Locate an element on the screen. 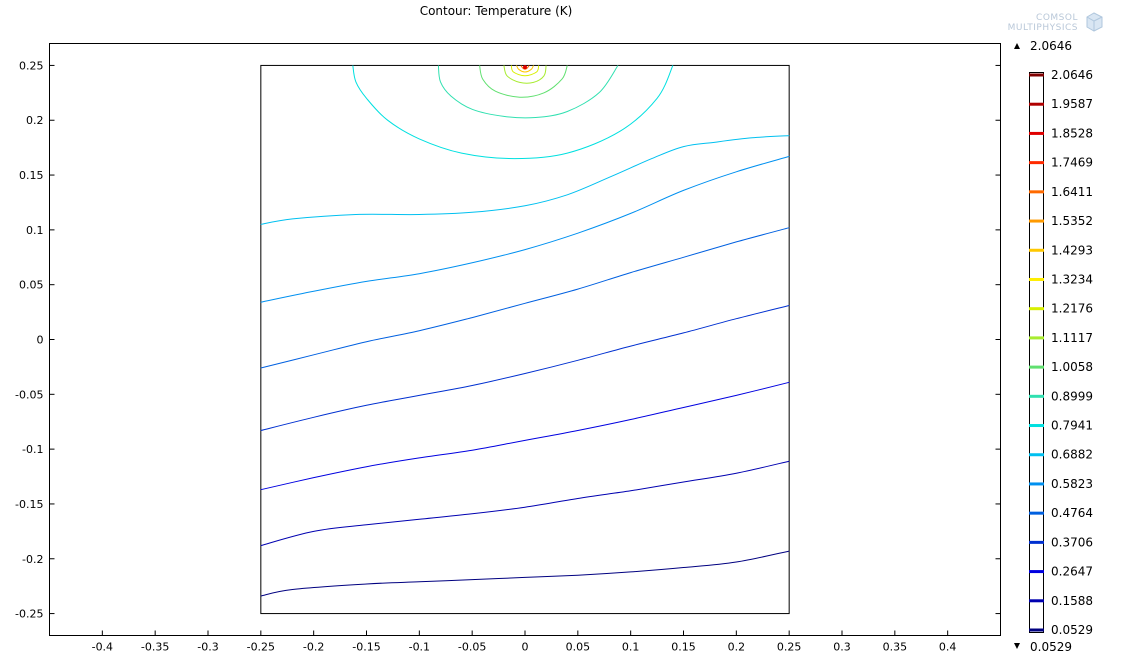  x-tick-label: -0.05 is located at coordinates (472, 647).